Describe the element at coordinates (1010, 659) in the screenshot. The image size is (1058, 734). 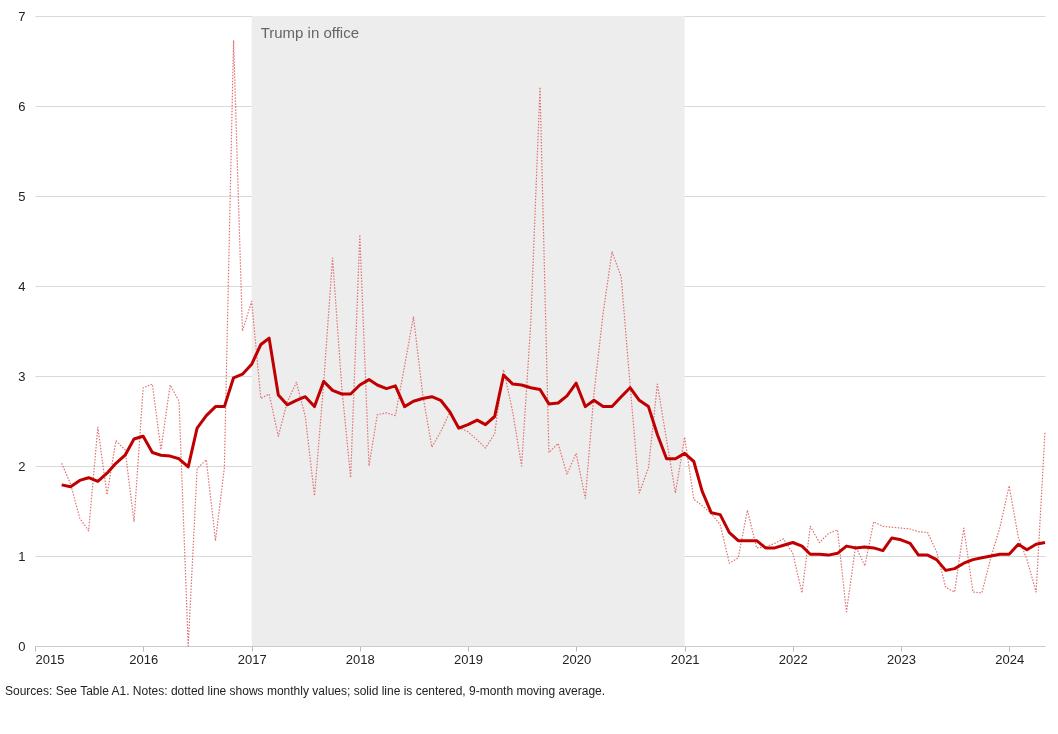
I see `x-tick-label: 2024` at that location.